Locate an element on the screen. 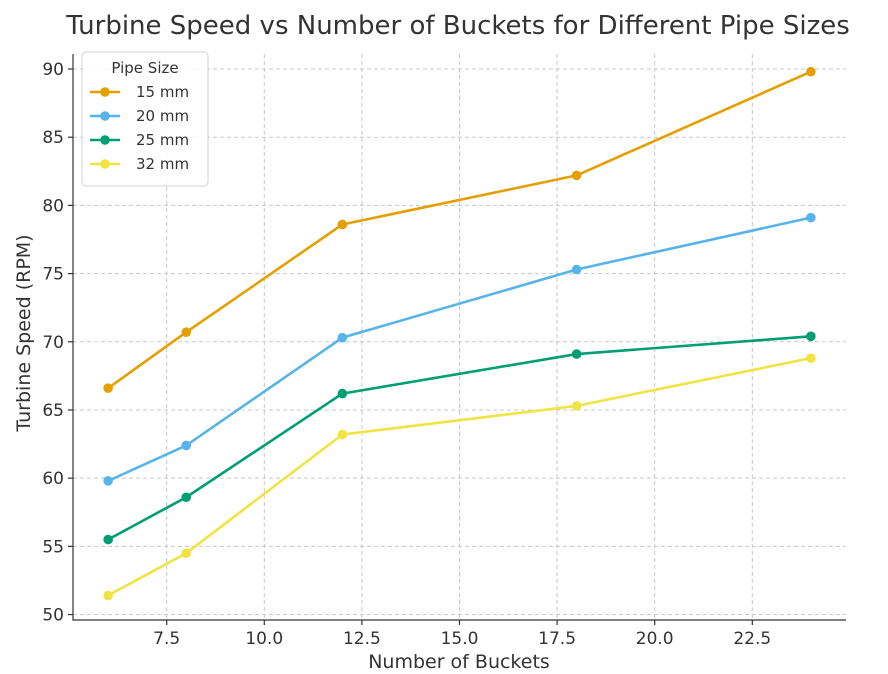  y-tick-label: 70 is located at coordinates (53, 343).